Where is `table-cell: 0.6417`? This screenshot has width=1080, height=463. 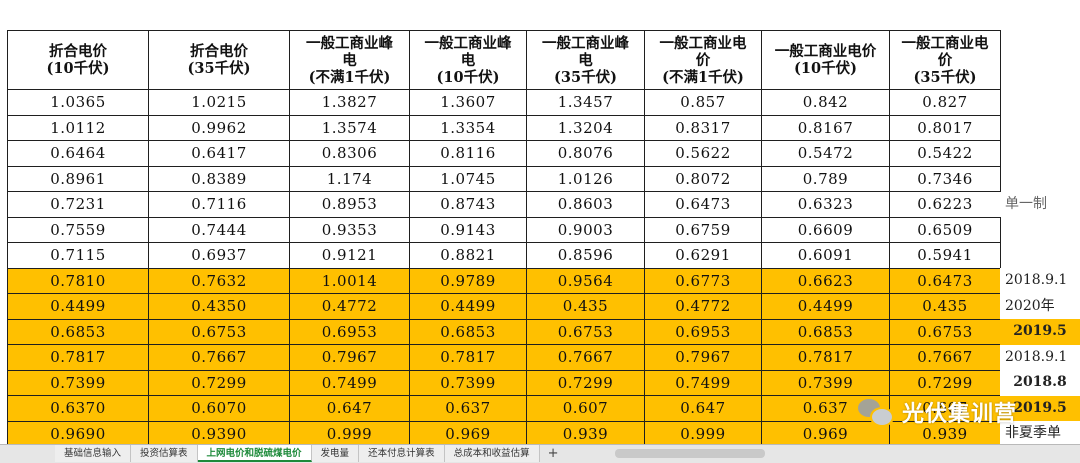 table-cell: 0.6417 is located at coordinates (219, 153).